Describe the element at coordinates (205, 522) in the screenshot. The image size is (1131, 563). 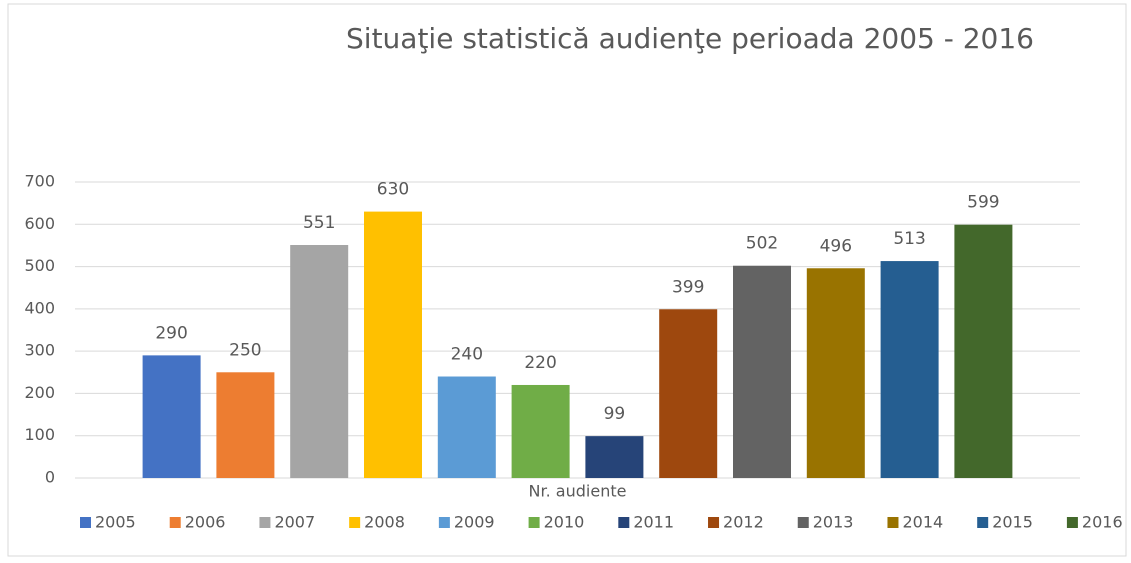
I see `legend-label: 2006` at that location.